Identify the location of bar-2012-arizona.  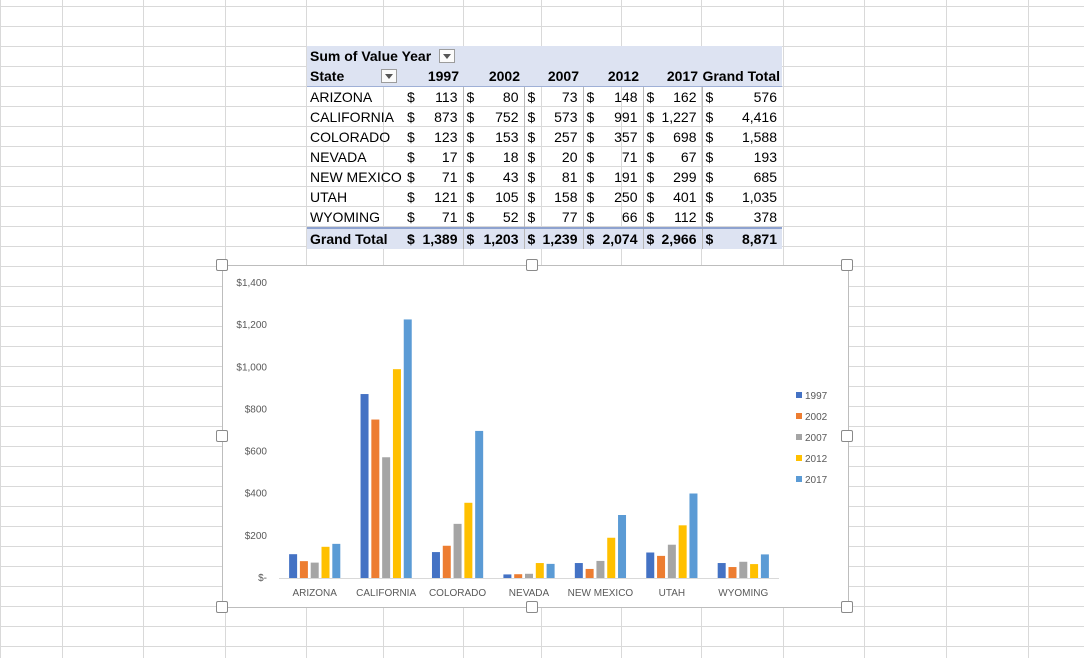
(325, 562).